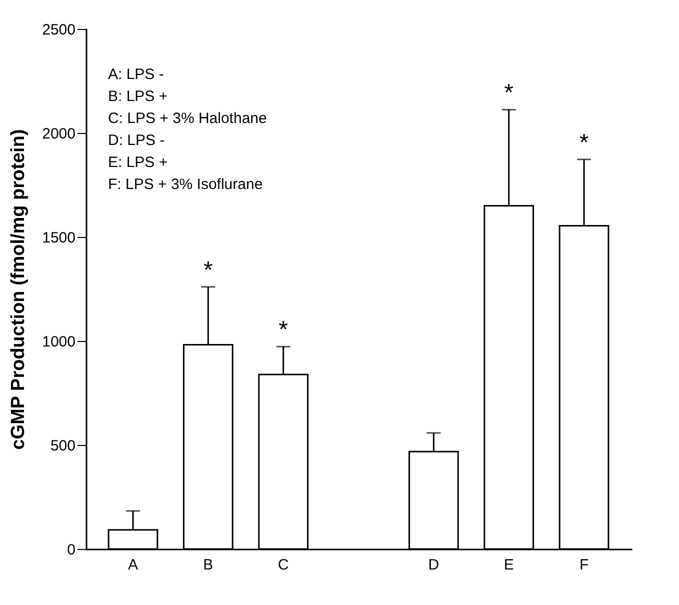  Describe the element at coordinates (208, 565) in the screenshot. I see `x-tick-label: B` at that location.